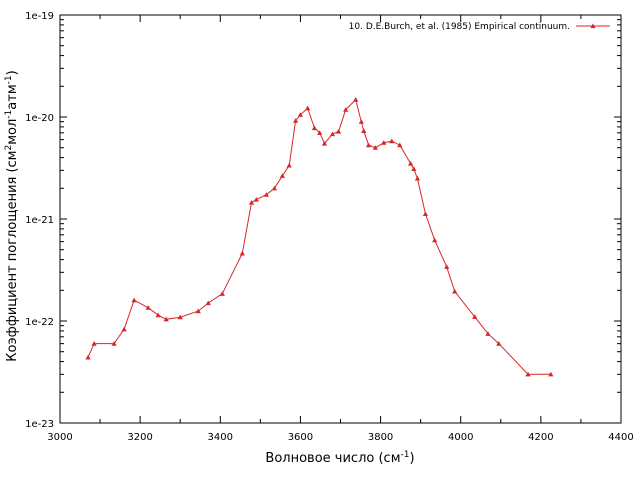 The width and height of the screenshot is (640, 480). Describe the element at coordinates (39, 16) in the screenshot. I see `y-tick-label: 1e-19` at that location.